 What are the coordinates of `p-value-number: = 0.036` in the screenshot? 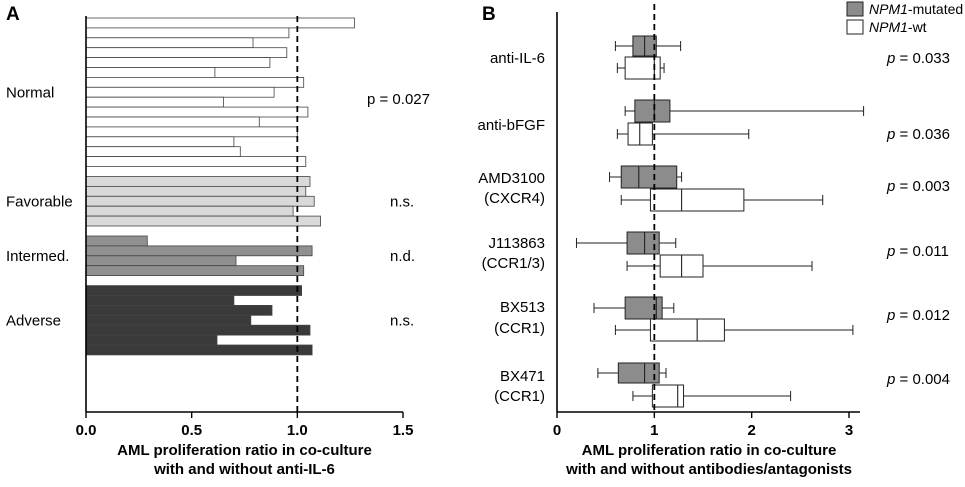 It's located at (922, 134).